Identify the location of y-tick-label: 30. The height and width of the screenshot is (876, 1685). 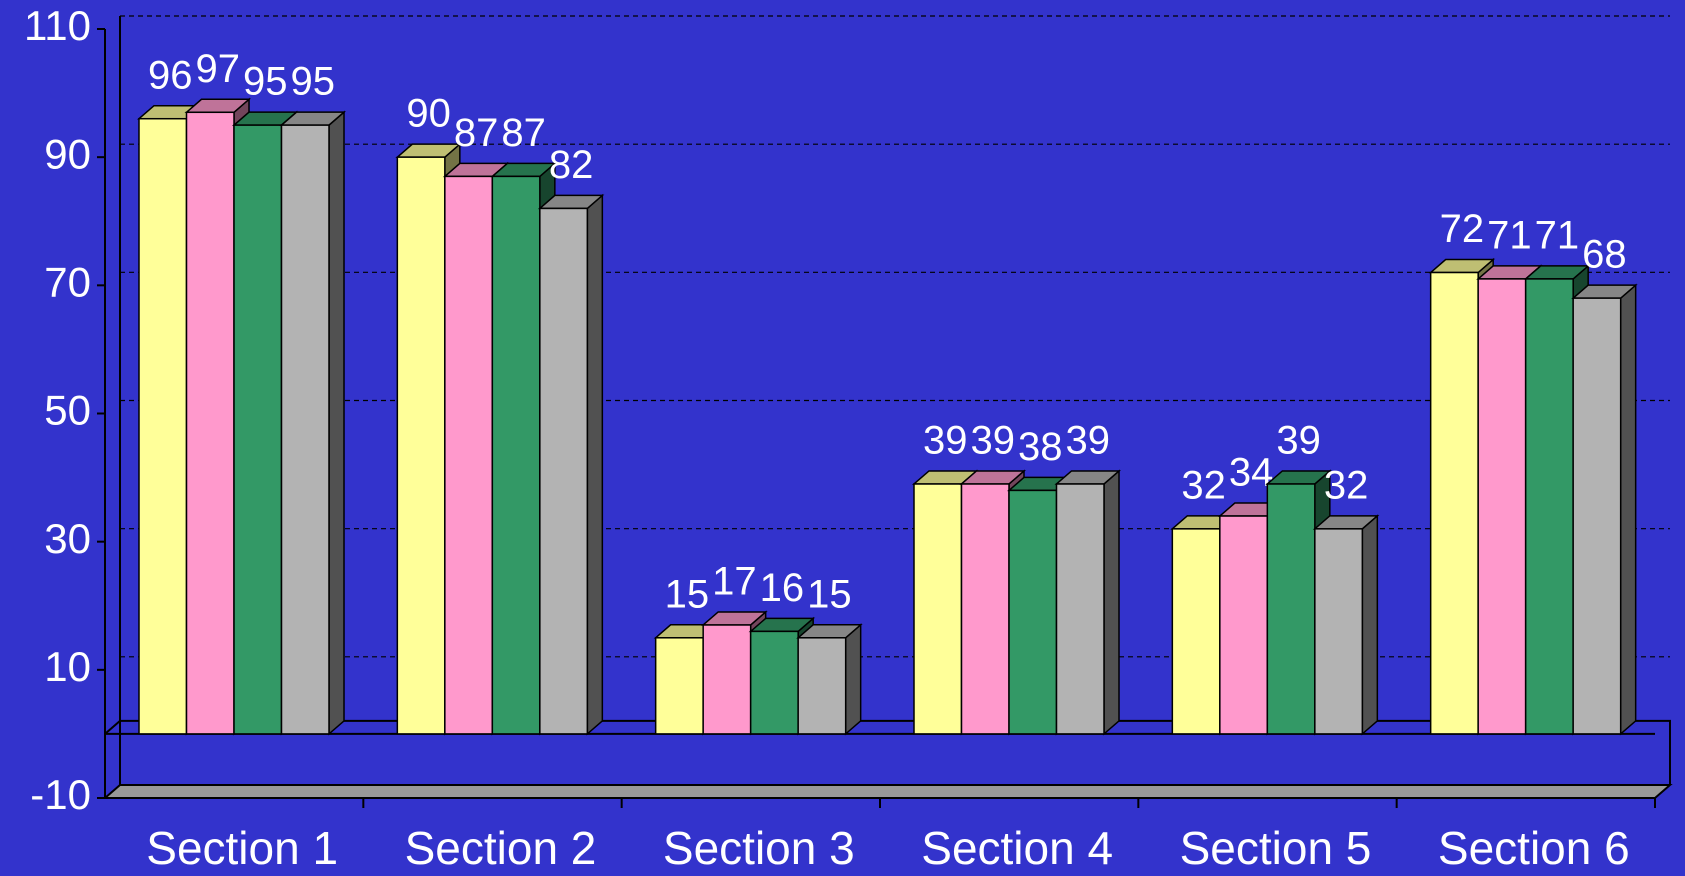
(67, 538).